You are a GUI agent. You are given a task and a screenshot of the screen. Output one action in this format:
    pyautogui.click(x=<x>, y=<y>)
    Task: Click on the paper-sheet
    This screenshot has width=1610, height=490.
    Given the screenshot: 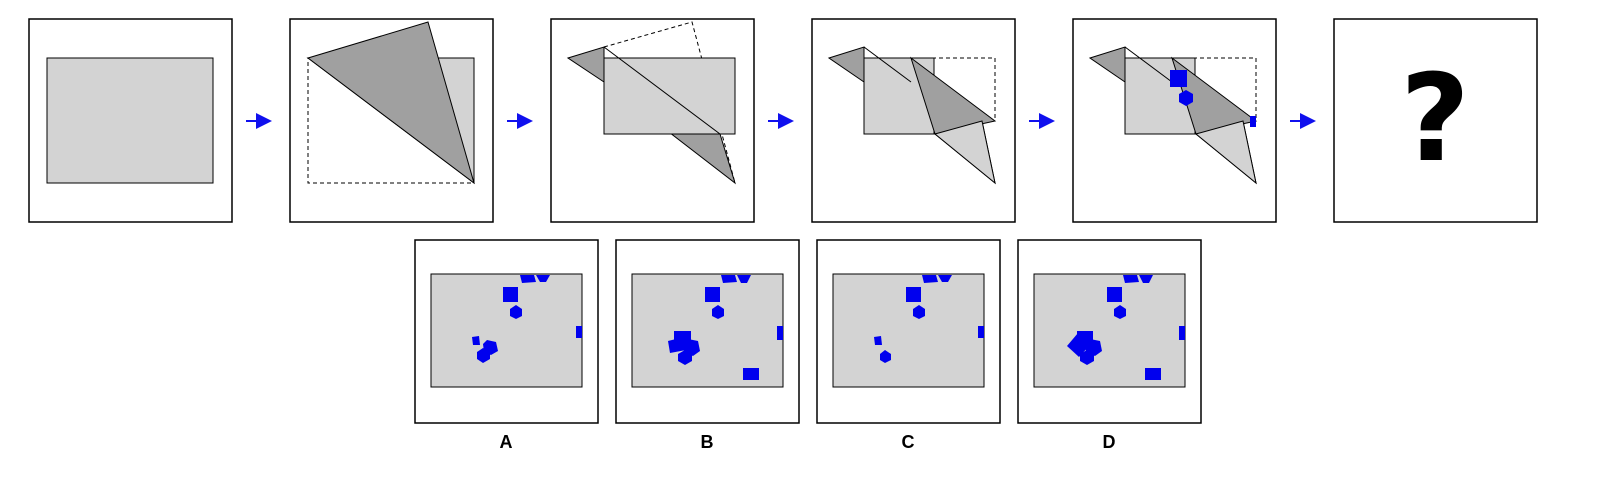 What is the action you would take?
    pyautogui.click(x=130, y=120)
    